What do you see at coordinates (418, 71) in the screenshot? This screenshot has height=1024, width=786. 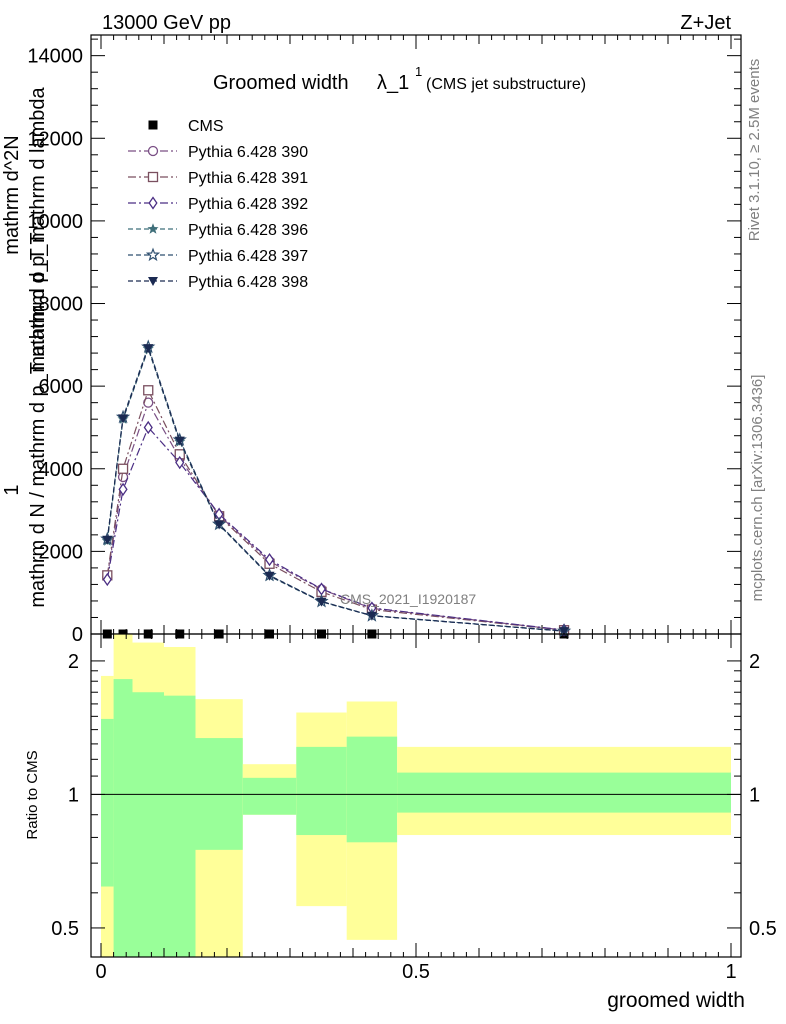 I see `chart-title-sup: 1` at bounding box center [418, 71].